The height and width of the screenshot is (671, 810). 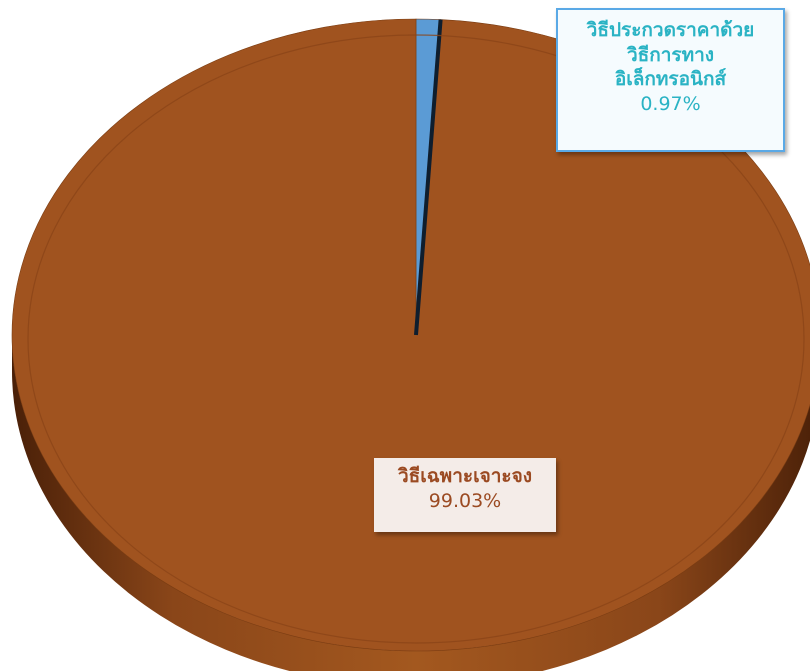 I want to click on label-percent: 99.03%, so click(x=465, y=500).